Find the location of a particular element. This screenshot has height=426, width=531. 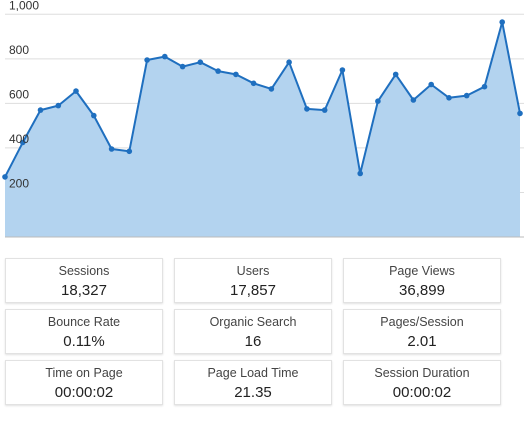

y-tick-label: 800 is located at coordinates (19, 50).